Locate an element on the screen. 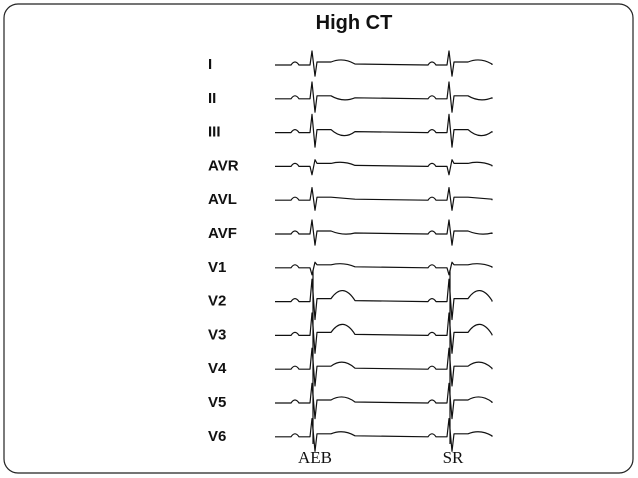  title: High CT is located at coordinates (354, 23).